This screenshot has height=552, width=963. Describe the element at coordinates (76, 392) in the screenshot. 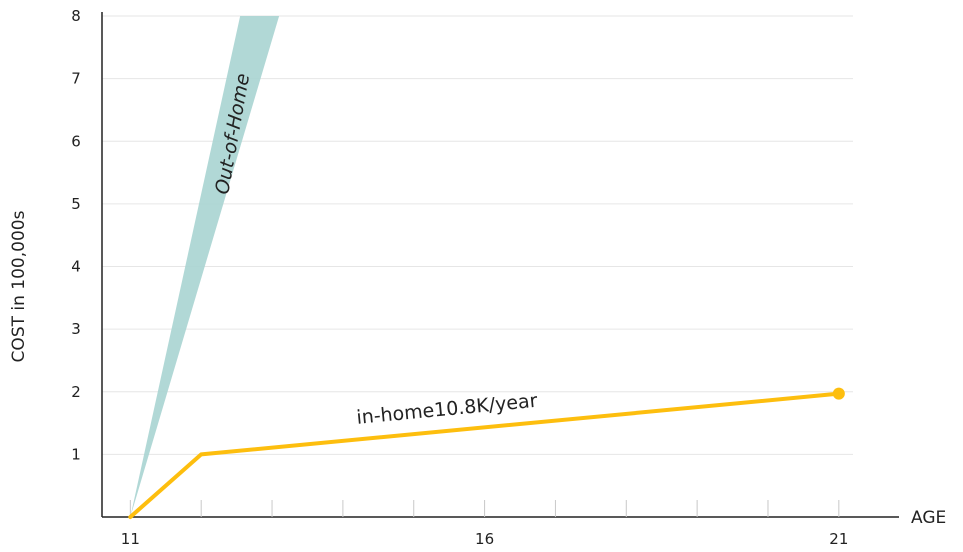

I see `y-tick-label-2: 2` at that location.